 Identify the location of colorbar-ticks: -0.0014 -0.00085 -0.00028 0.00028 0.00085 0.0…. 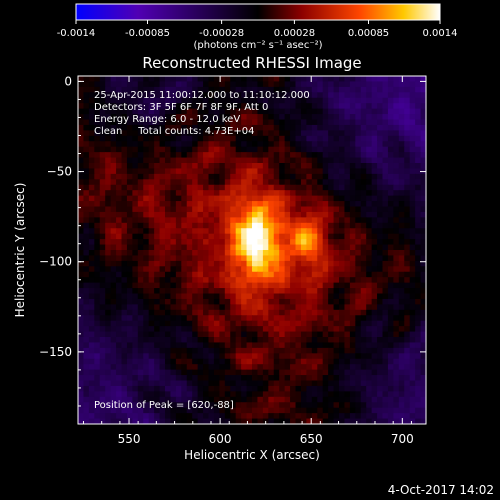
(257, 29).